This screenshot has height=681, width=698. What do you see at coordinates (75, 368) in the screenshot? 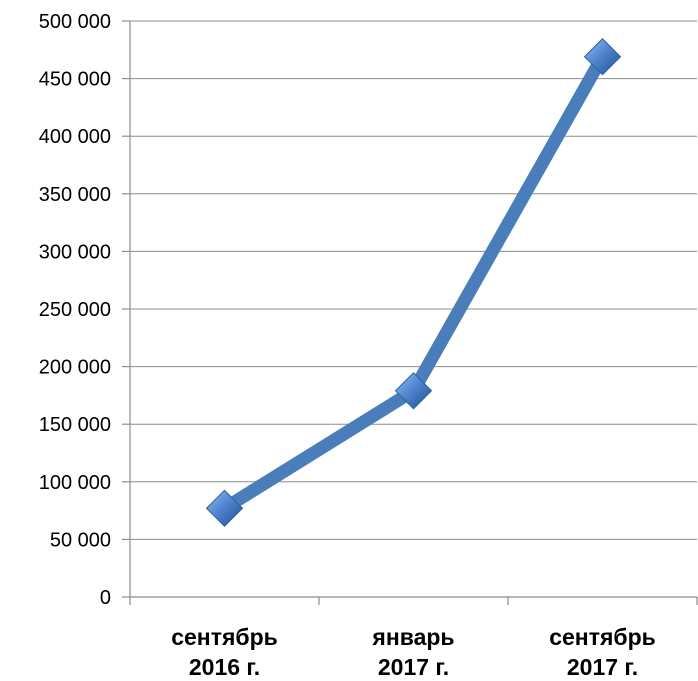
I see `y-tick-label: 200 000` at bounding box center [75, 368].